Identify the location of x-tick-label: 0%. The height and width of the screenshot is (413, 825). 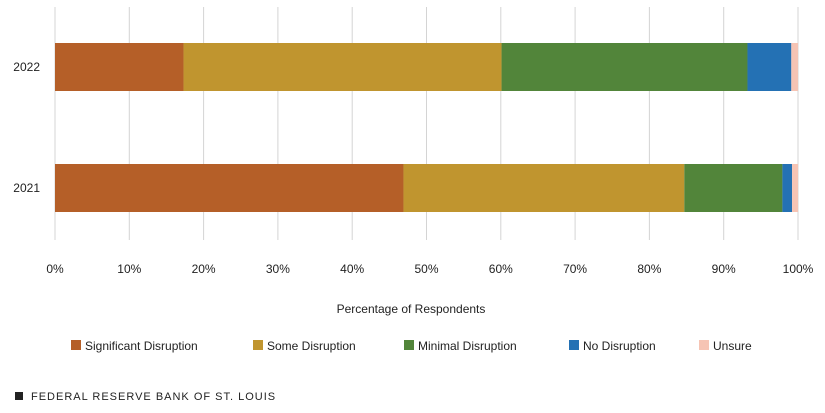
(55, 269).